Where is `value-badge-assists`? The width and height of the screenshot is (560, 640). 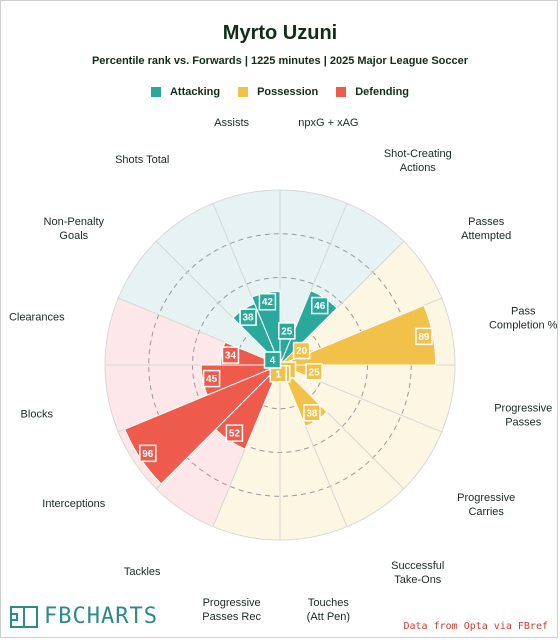 value-badge-assists is located at coordinates (267, 301).